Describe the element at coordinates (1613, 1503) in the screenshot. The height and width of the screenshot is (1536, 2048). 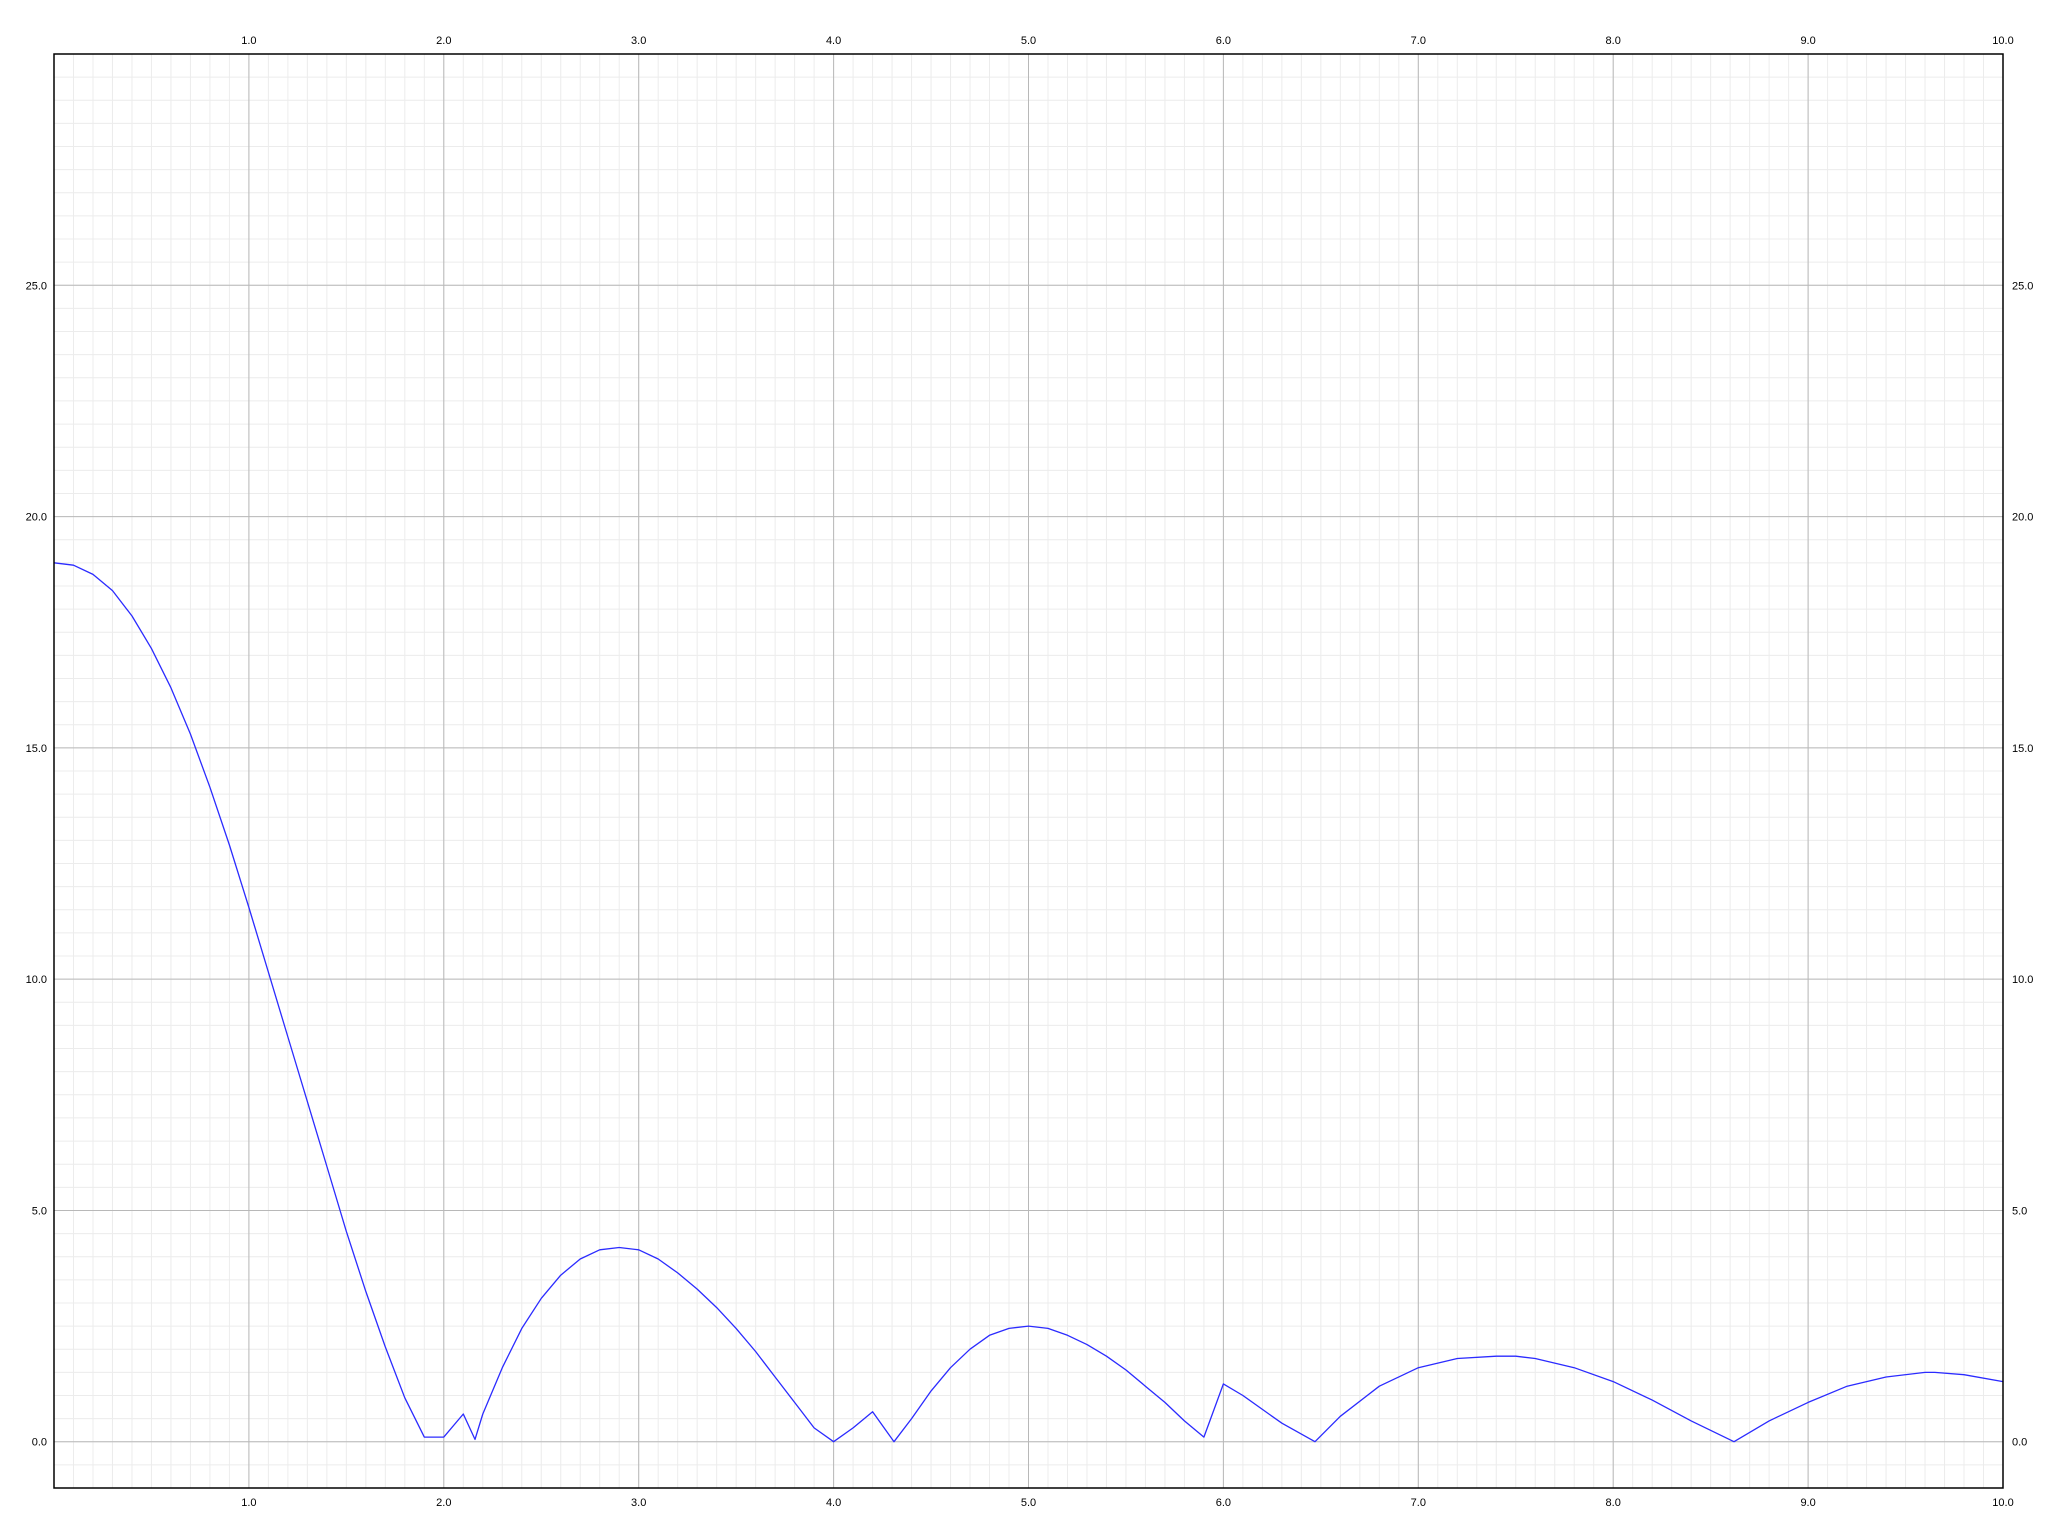
I see `x-tick-label-bottom: 8.0` at that location.